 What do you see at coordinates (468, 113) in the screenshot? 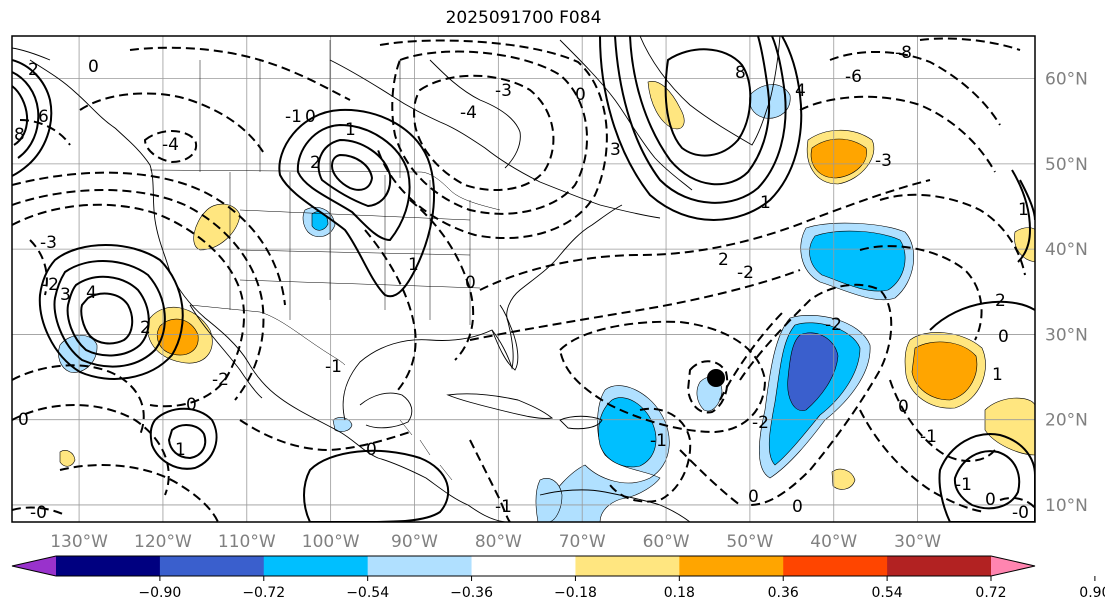
I see `contour-label: -4` at bounding box center [468, 113].